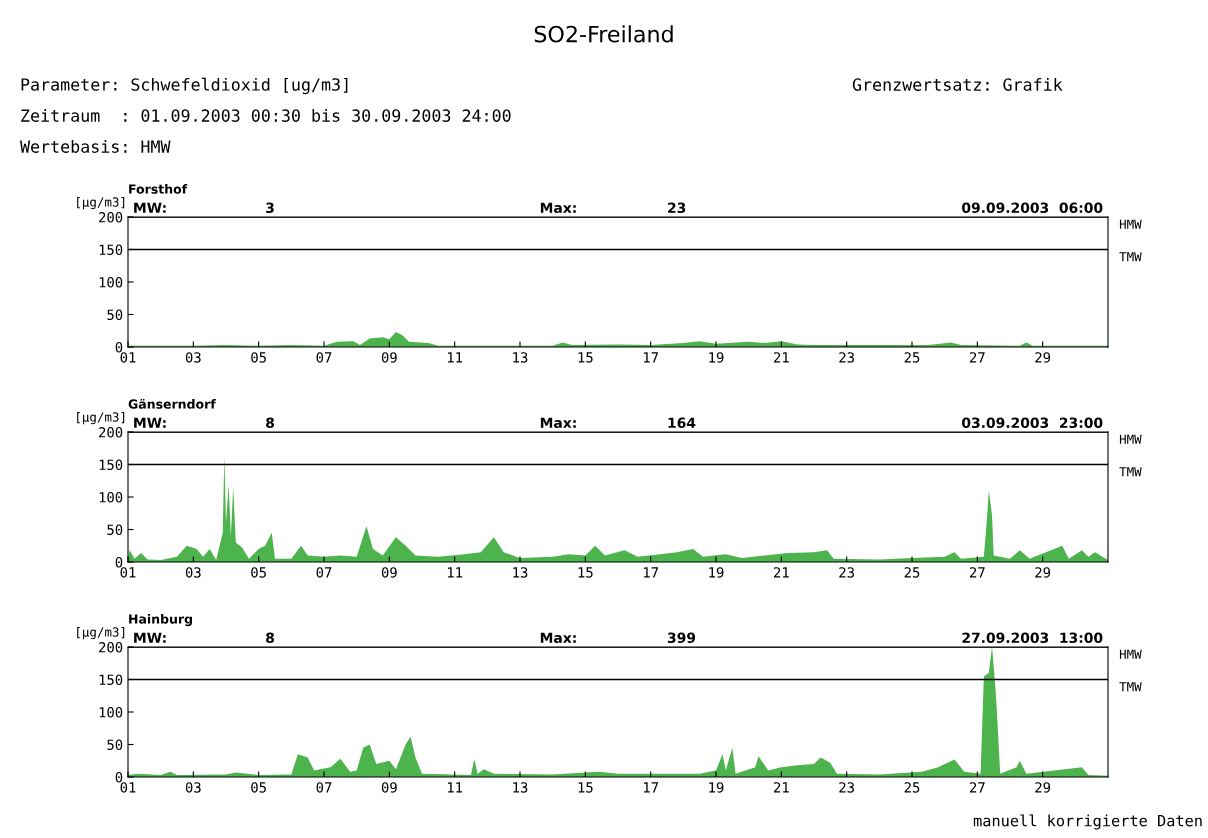 The height and width of the screenshot is (838, 1208). I want to click on text: 27.09.2003 13:00, so click(1032, 638).